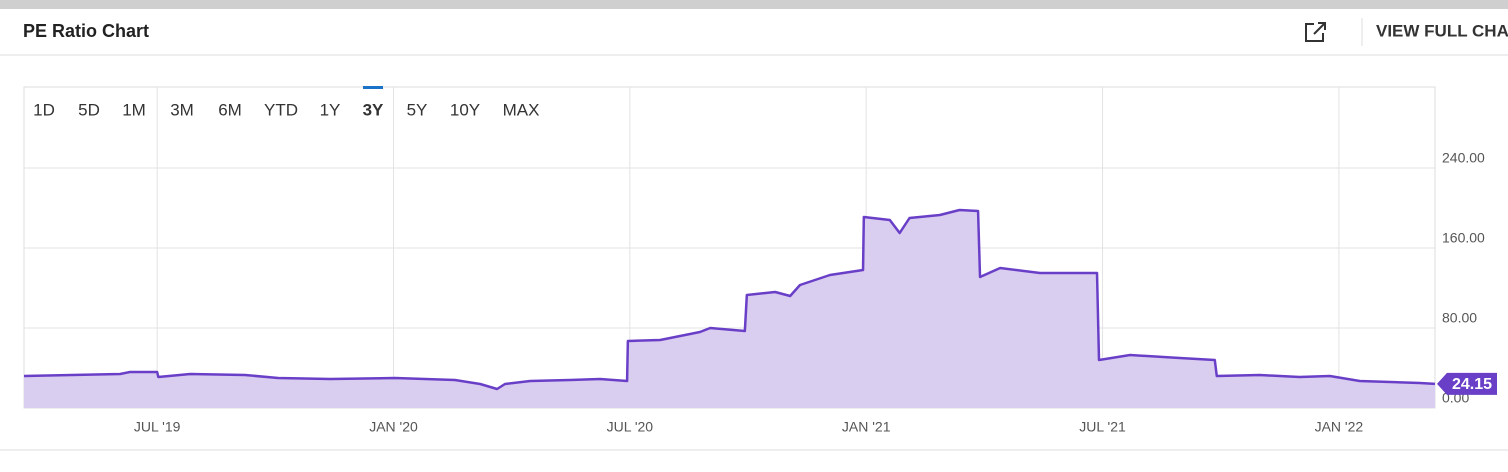 The image size is (1508, 472). What do you see at coordinates (373, 87) in the screenshot?
I see `range-selected-indicator` at bounding box center [373, 87].